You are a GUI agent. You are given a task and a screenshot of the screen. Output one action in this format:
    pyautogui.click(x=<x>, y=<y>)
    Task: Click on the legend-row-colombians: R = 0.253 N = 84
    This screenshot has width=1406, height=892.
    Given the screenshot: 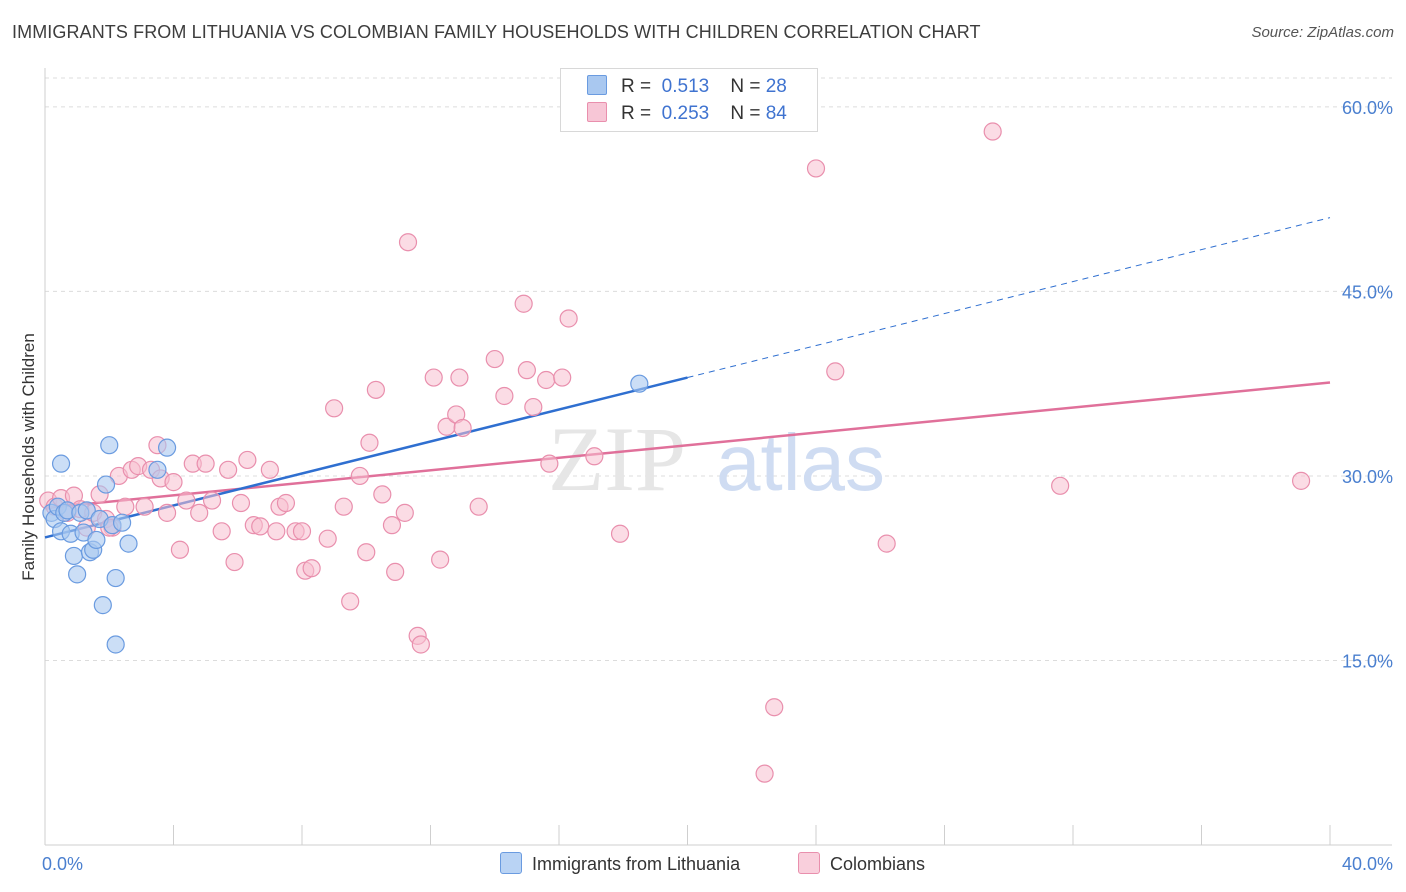 What is the action you would take?
    pyautogui.click(x=687, y=113)
    